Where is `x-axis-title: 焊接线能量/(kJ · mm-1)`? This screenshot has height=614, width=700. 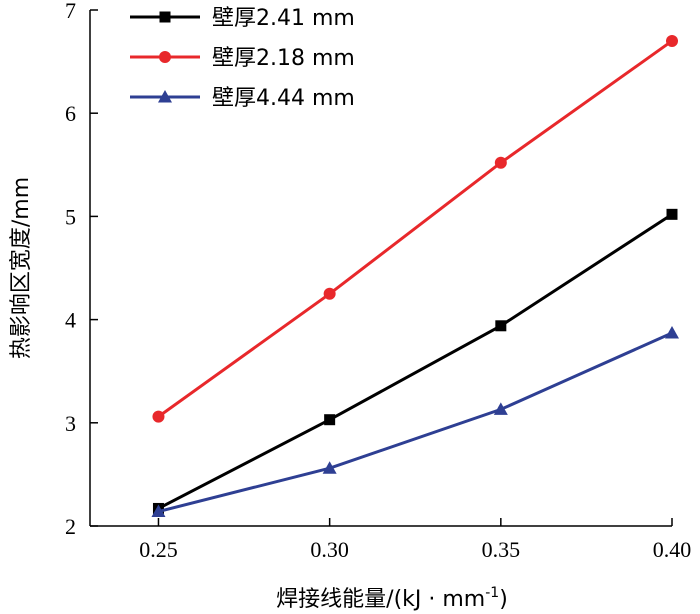 x-axis-title: 焊接线能量/(kJ · mm-1) is located at coordinates (392, 598).